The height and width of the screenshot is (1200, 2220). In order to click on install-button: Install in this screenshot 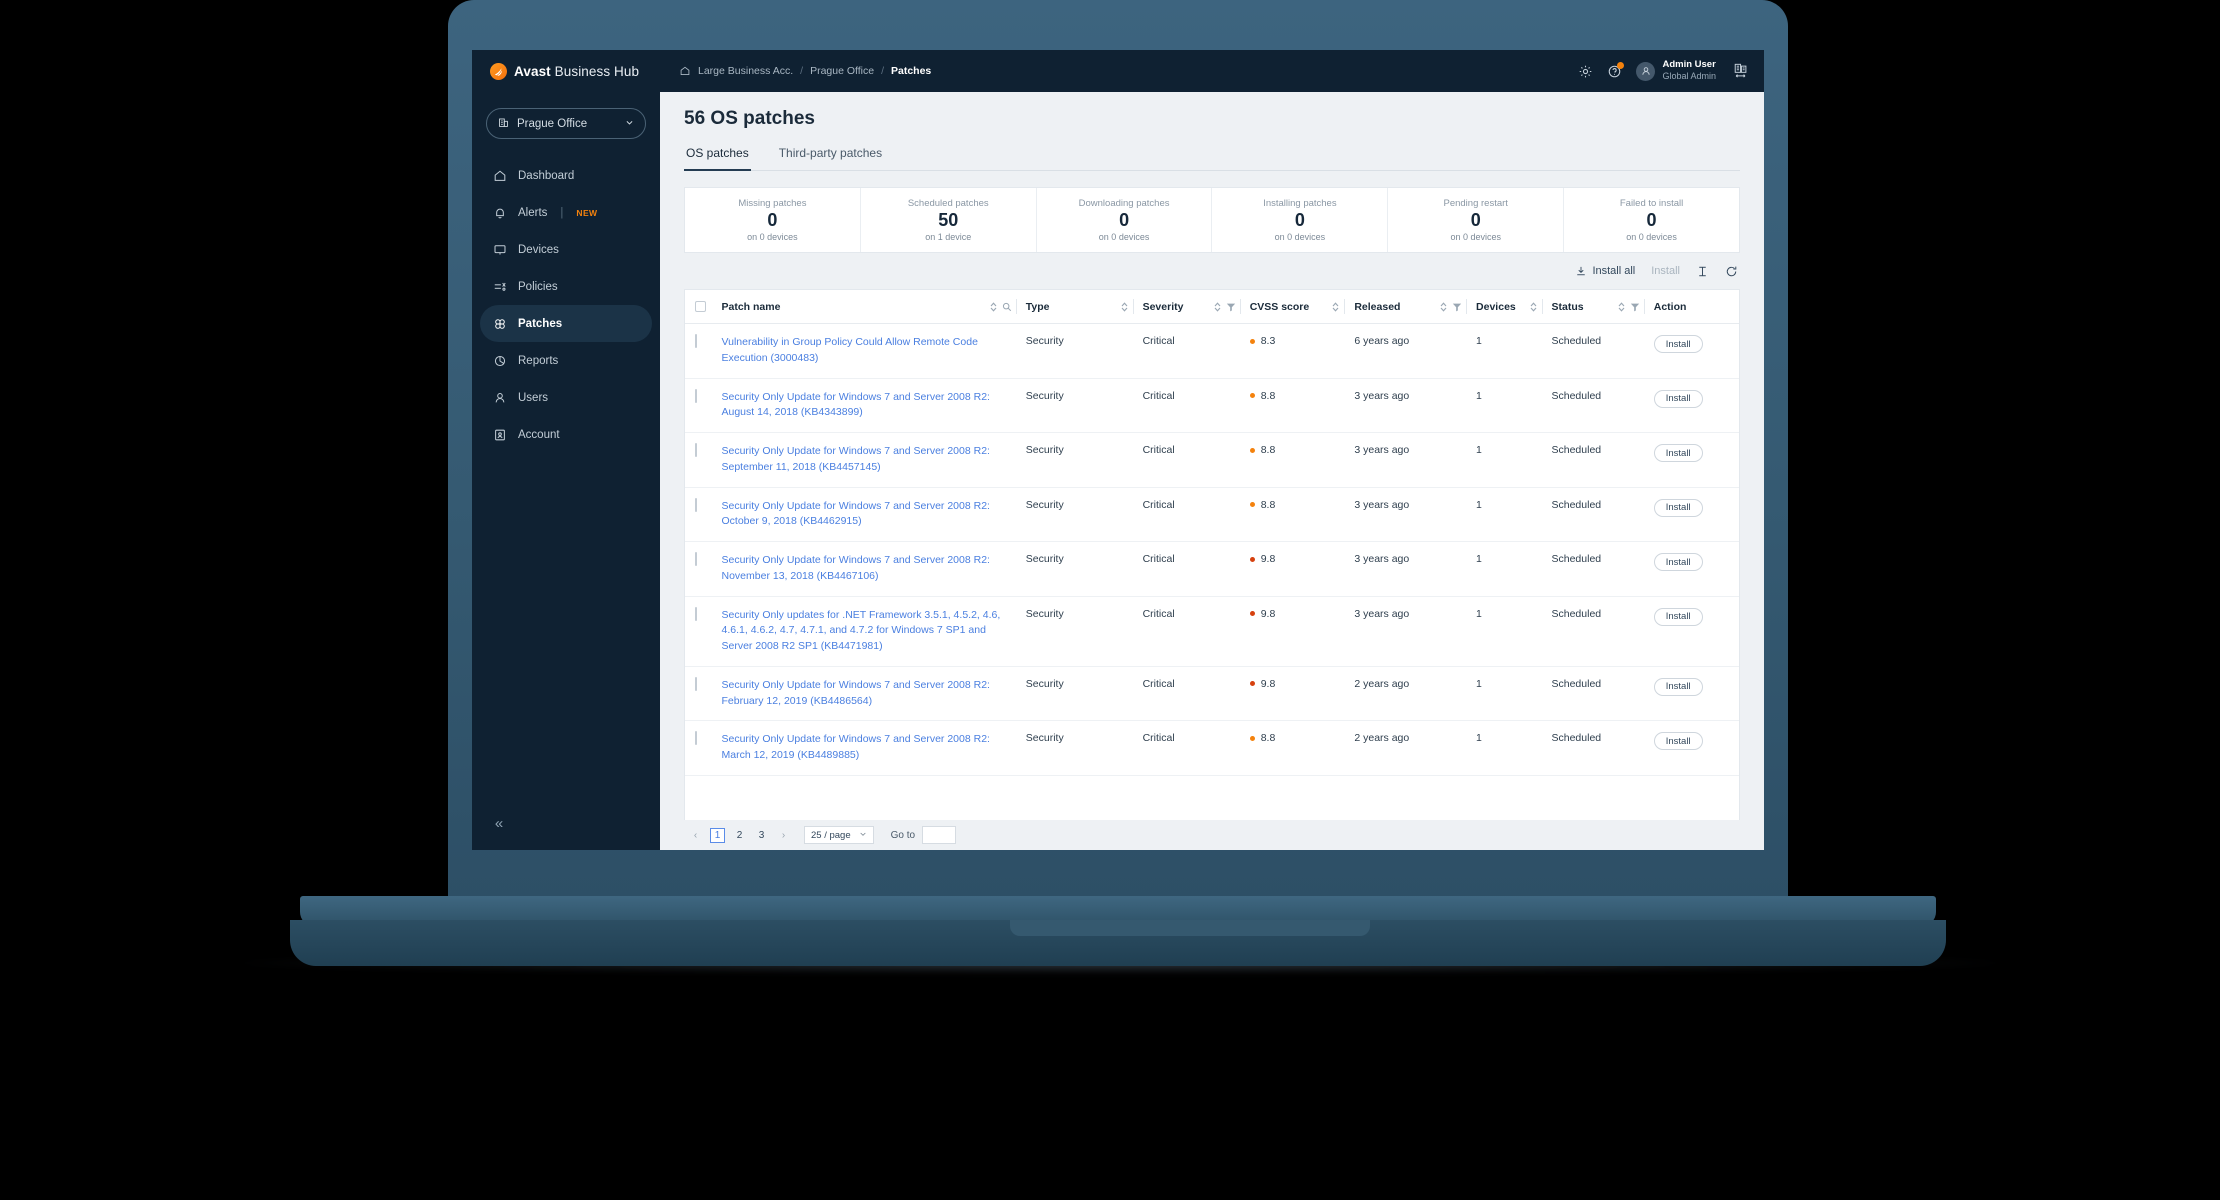, I will do `click(1665, 271)`.